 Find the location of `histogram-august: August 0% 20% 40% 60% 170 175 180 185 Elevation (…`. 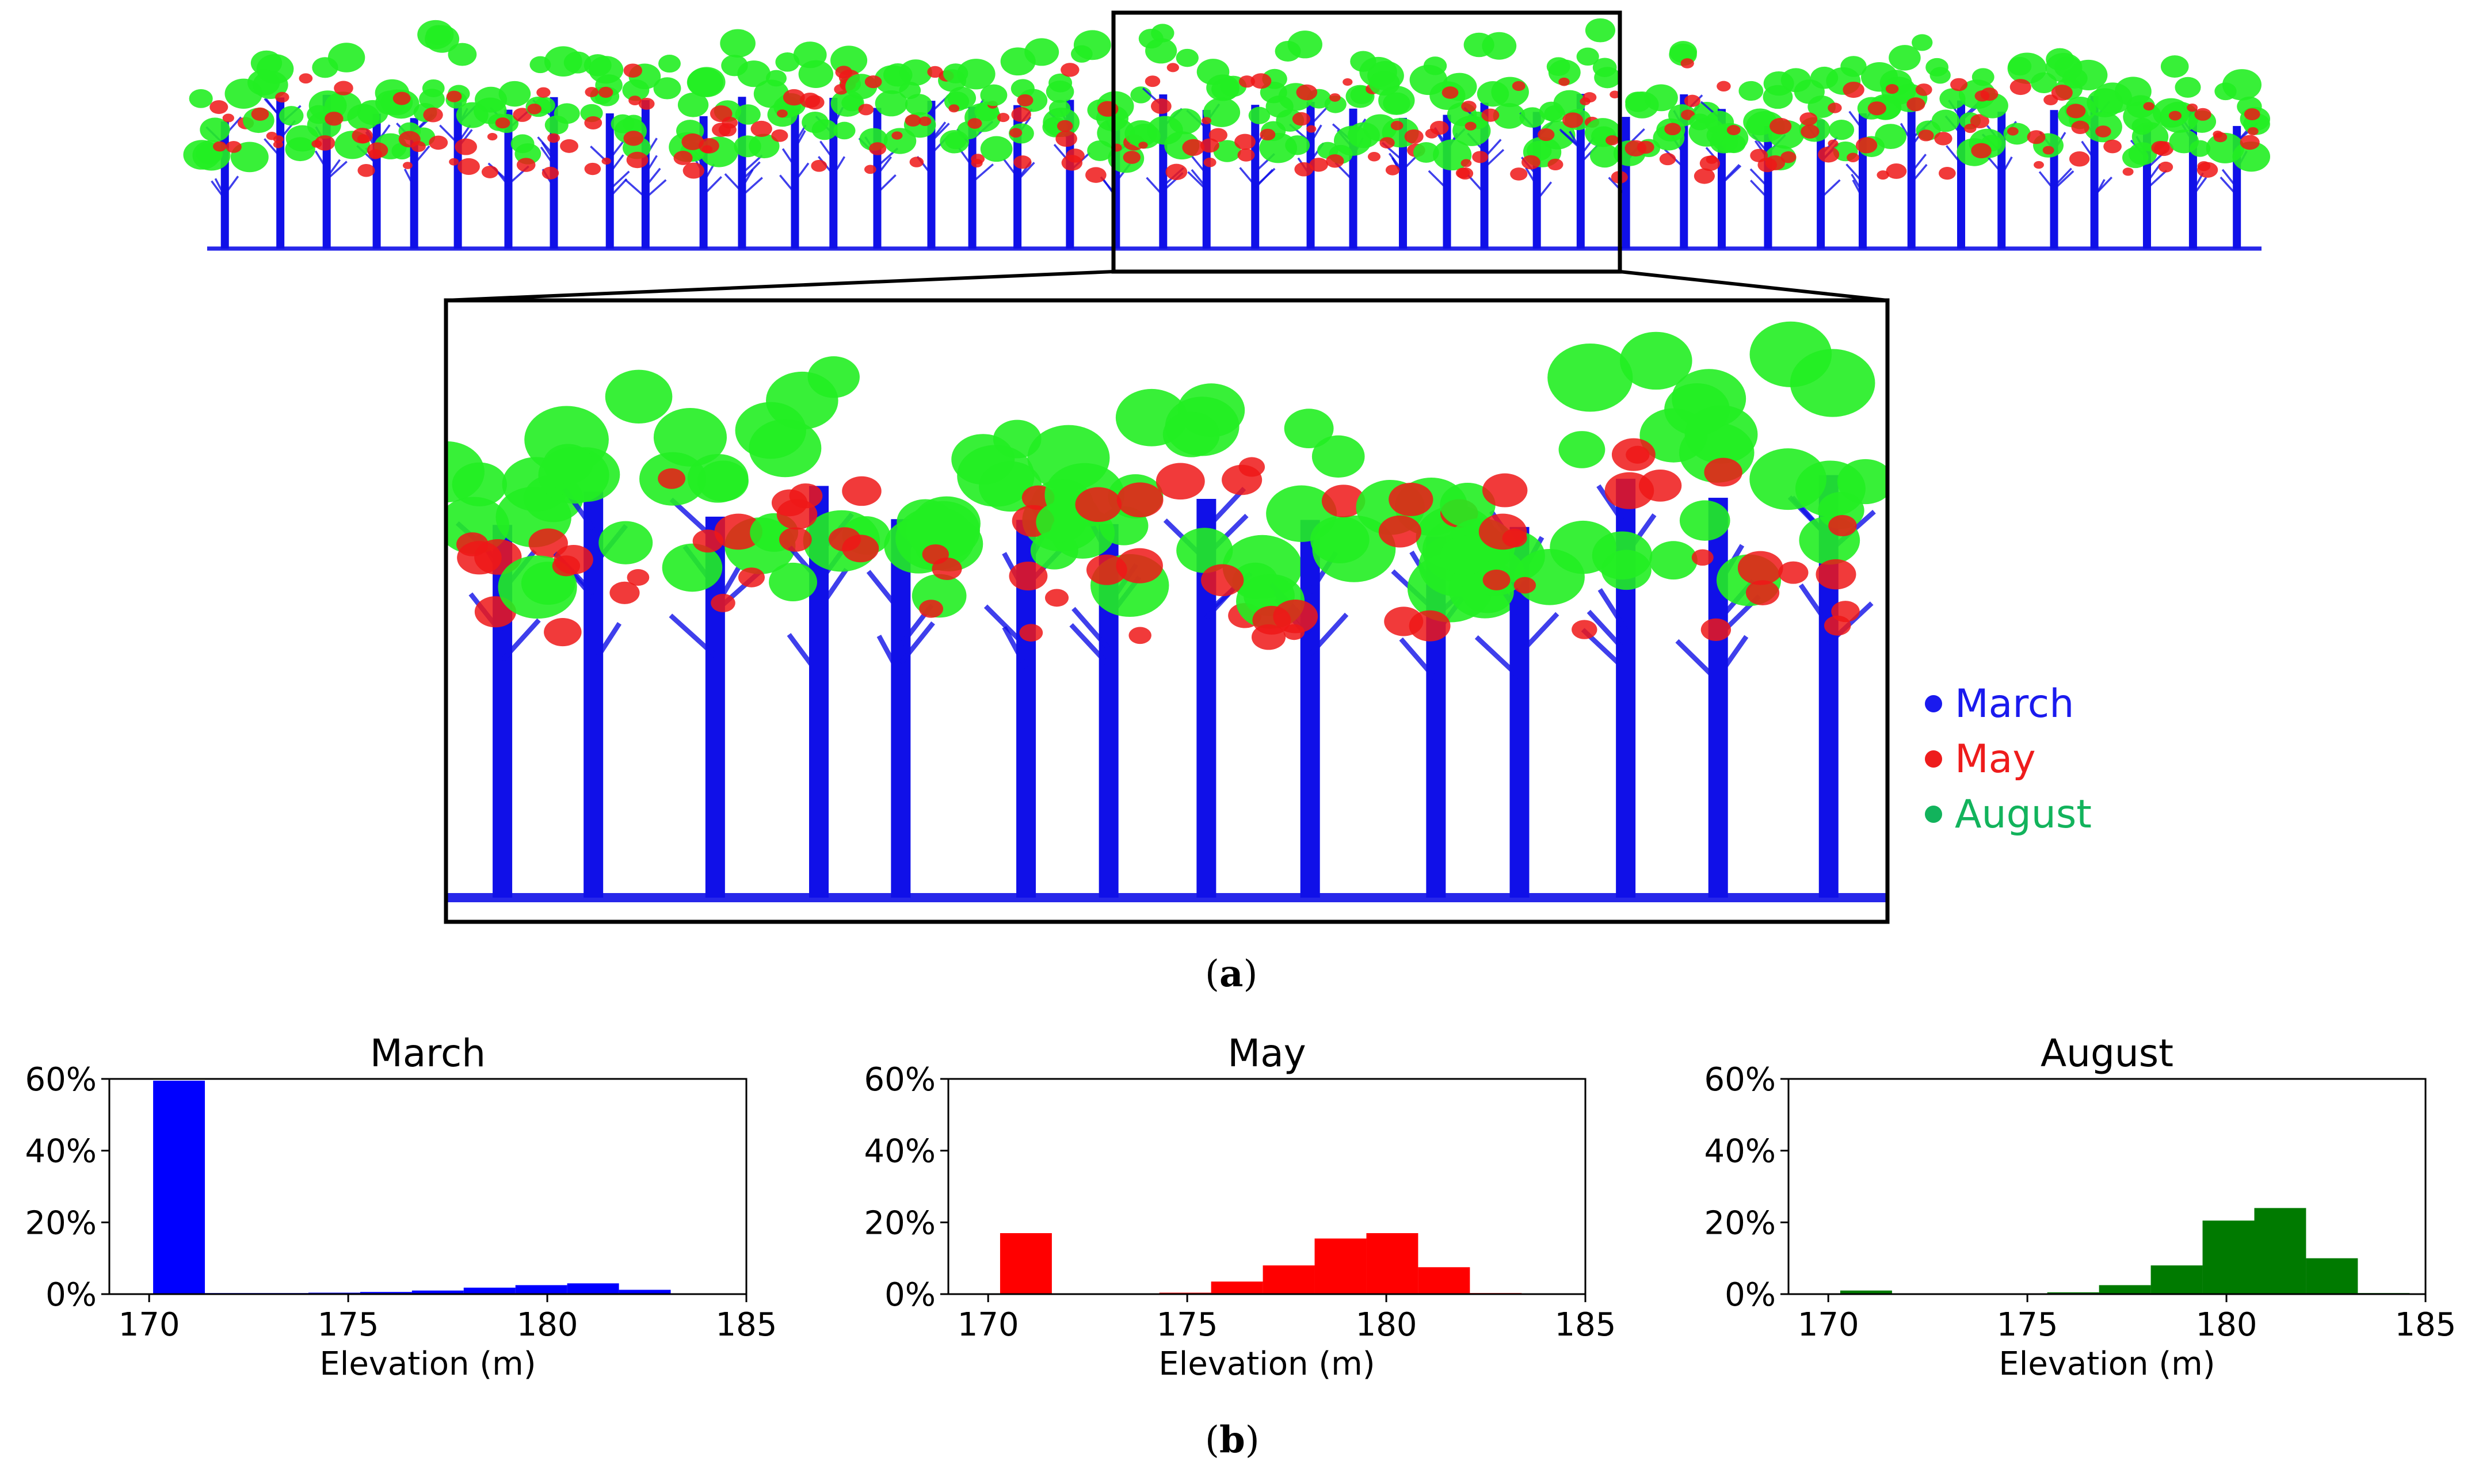

histogram-august: August 0% 20% 40% 60% 170 175 180 185 Elevation (… is located at coordinates (2080, 1207).